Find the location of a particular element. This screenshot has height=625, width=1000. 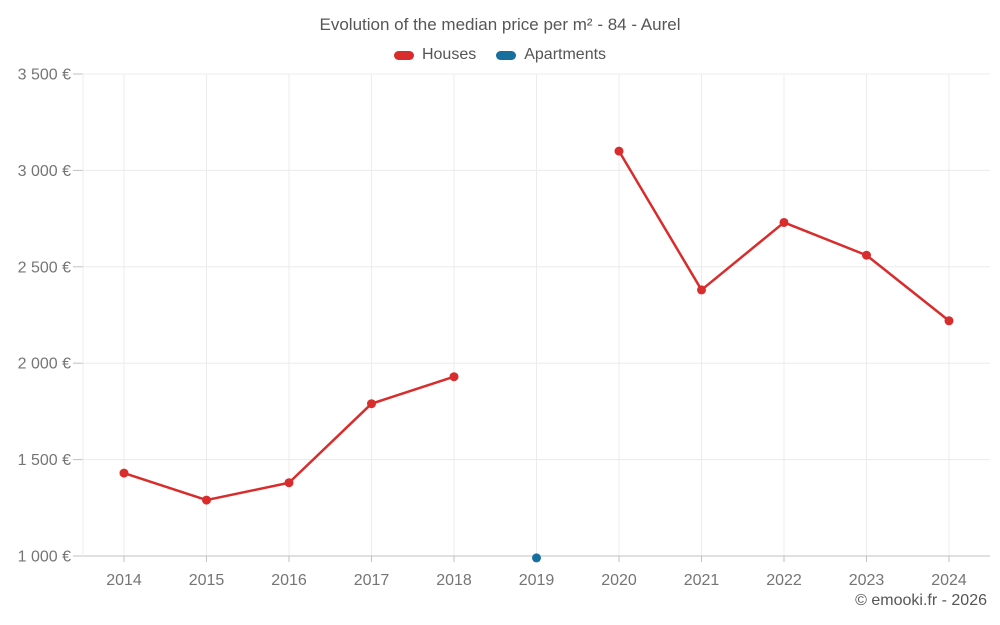

data-point-houses-2014 is located at coordinates (124, 473).